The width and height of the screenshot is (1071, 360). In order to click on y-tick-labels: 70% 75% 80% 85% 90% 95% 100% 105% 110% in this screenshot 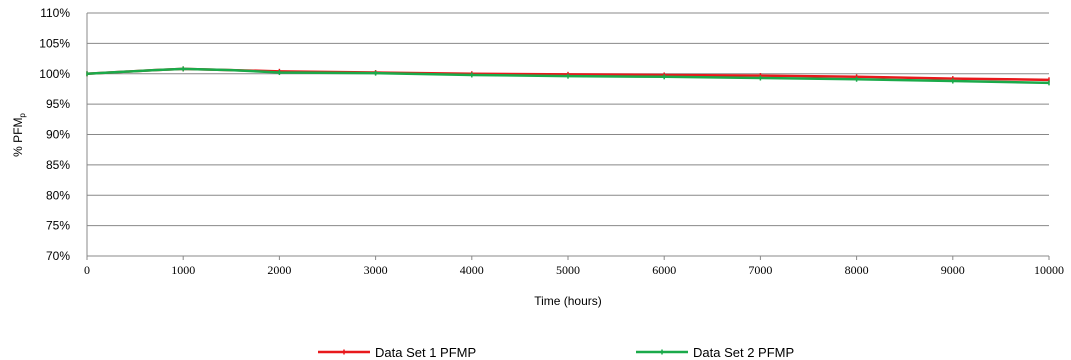, I will do `click(54, 134)`.